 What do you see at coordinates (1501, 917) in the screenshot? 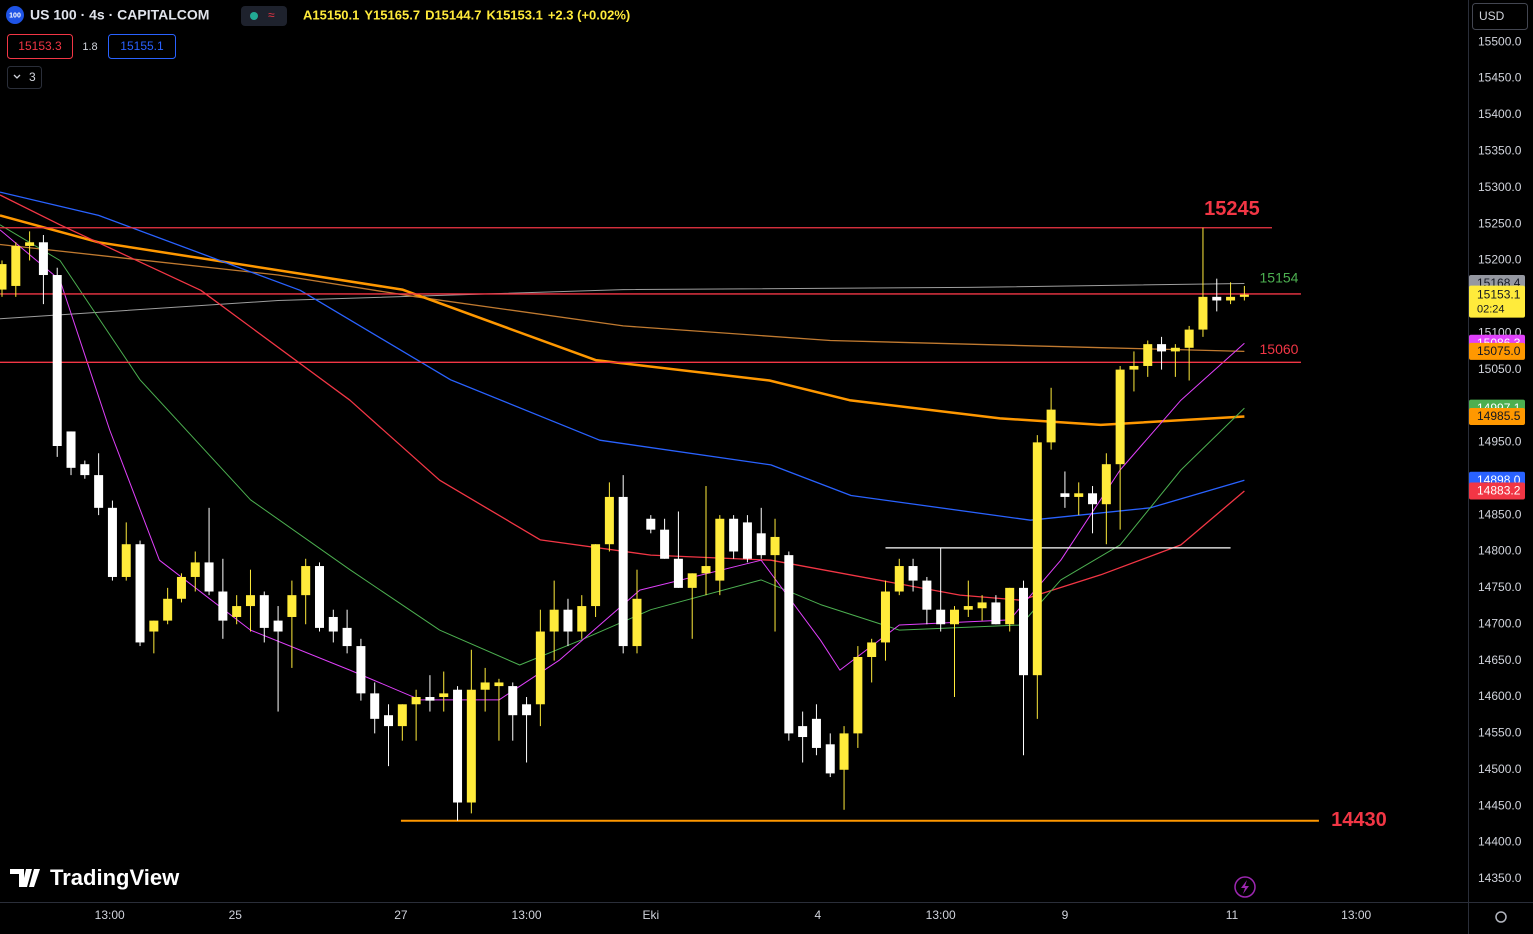
I see `settings-button` at bounding box center [1501, 917].